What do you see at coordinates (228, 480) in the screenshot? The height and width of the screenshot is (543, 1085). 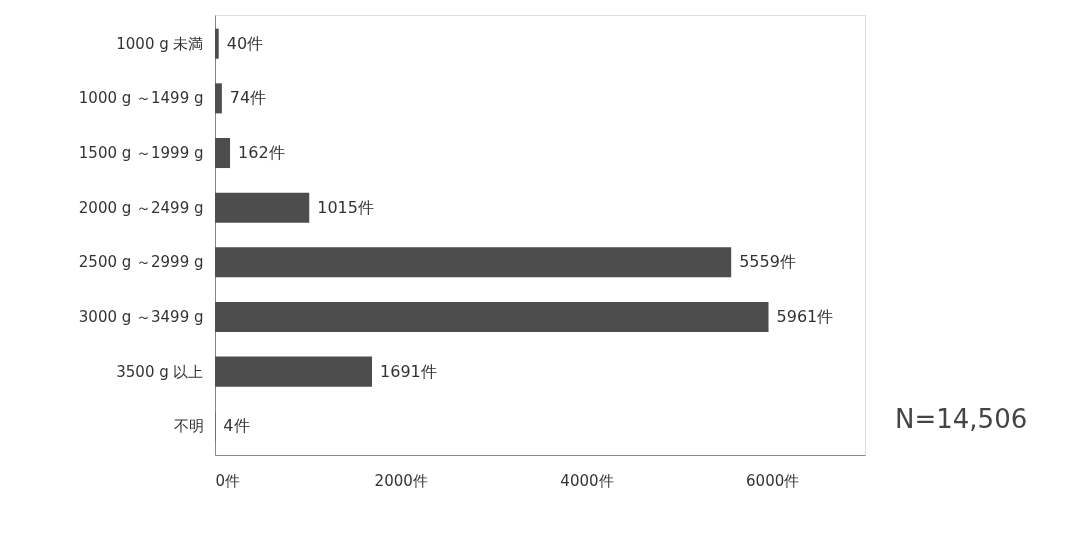 I see `x-tick-label: 0件` at bounding box center [228, 480].